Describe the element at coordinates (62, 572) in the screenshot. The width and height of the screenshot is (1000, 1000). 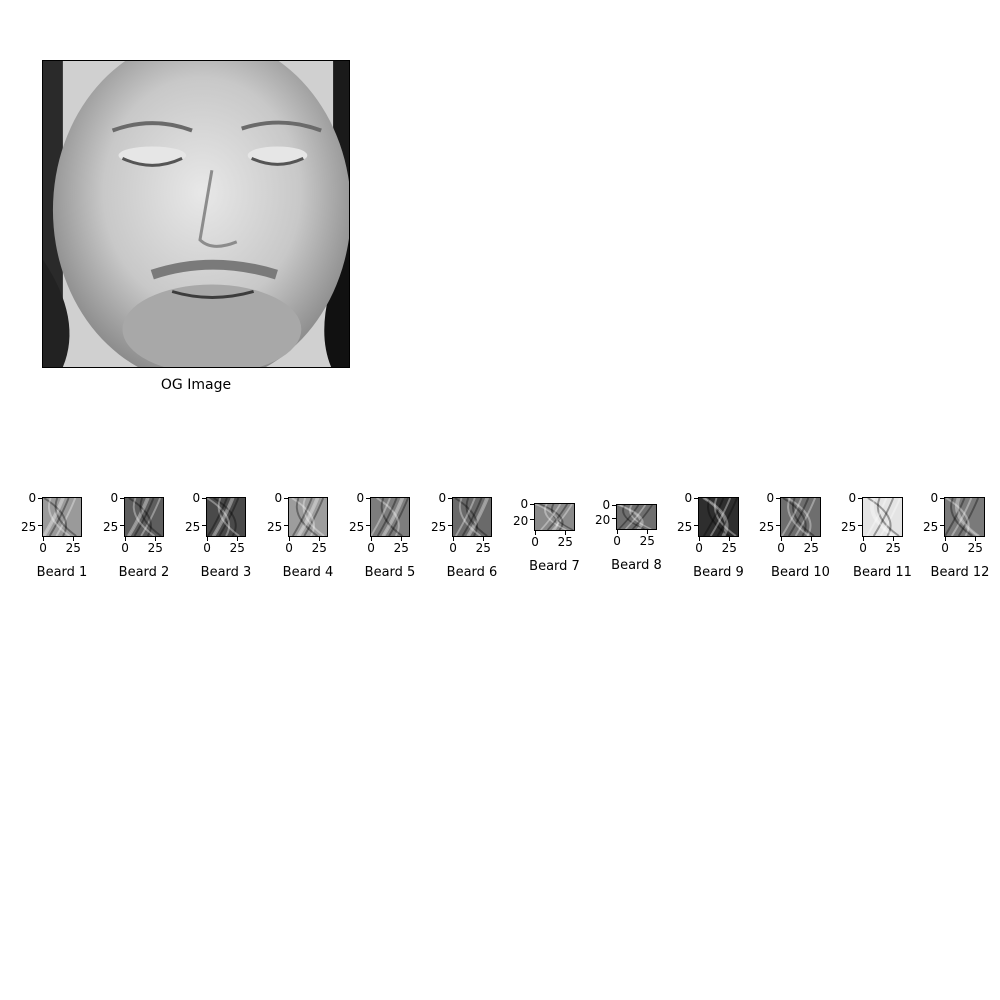
I see `beard-patch-caption: Beard 1` at that location.